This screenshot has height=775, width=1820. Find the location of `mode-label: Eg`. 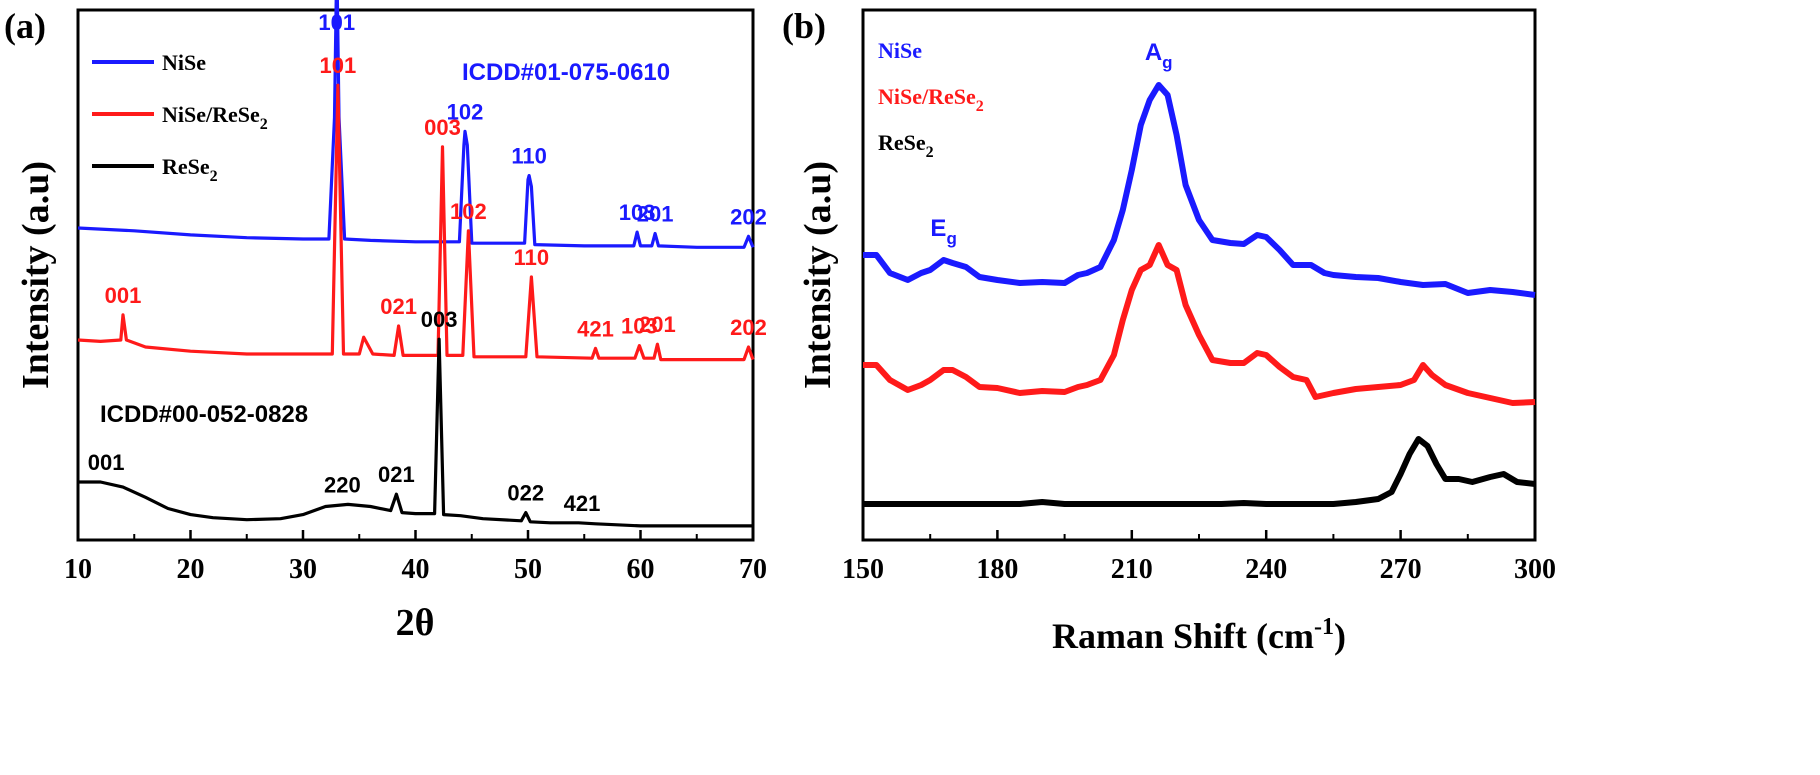

mode-label: Eg is located at coordinates (943, 231).